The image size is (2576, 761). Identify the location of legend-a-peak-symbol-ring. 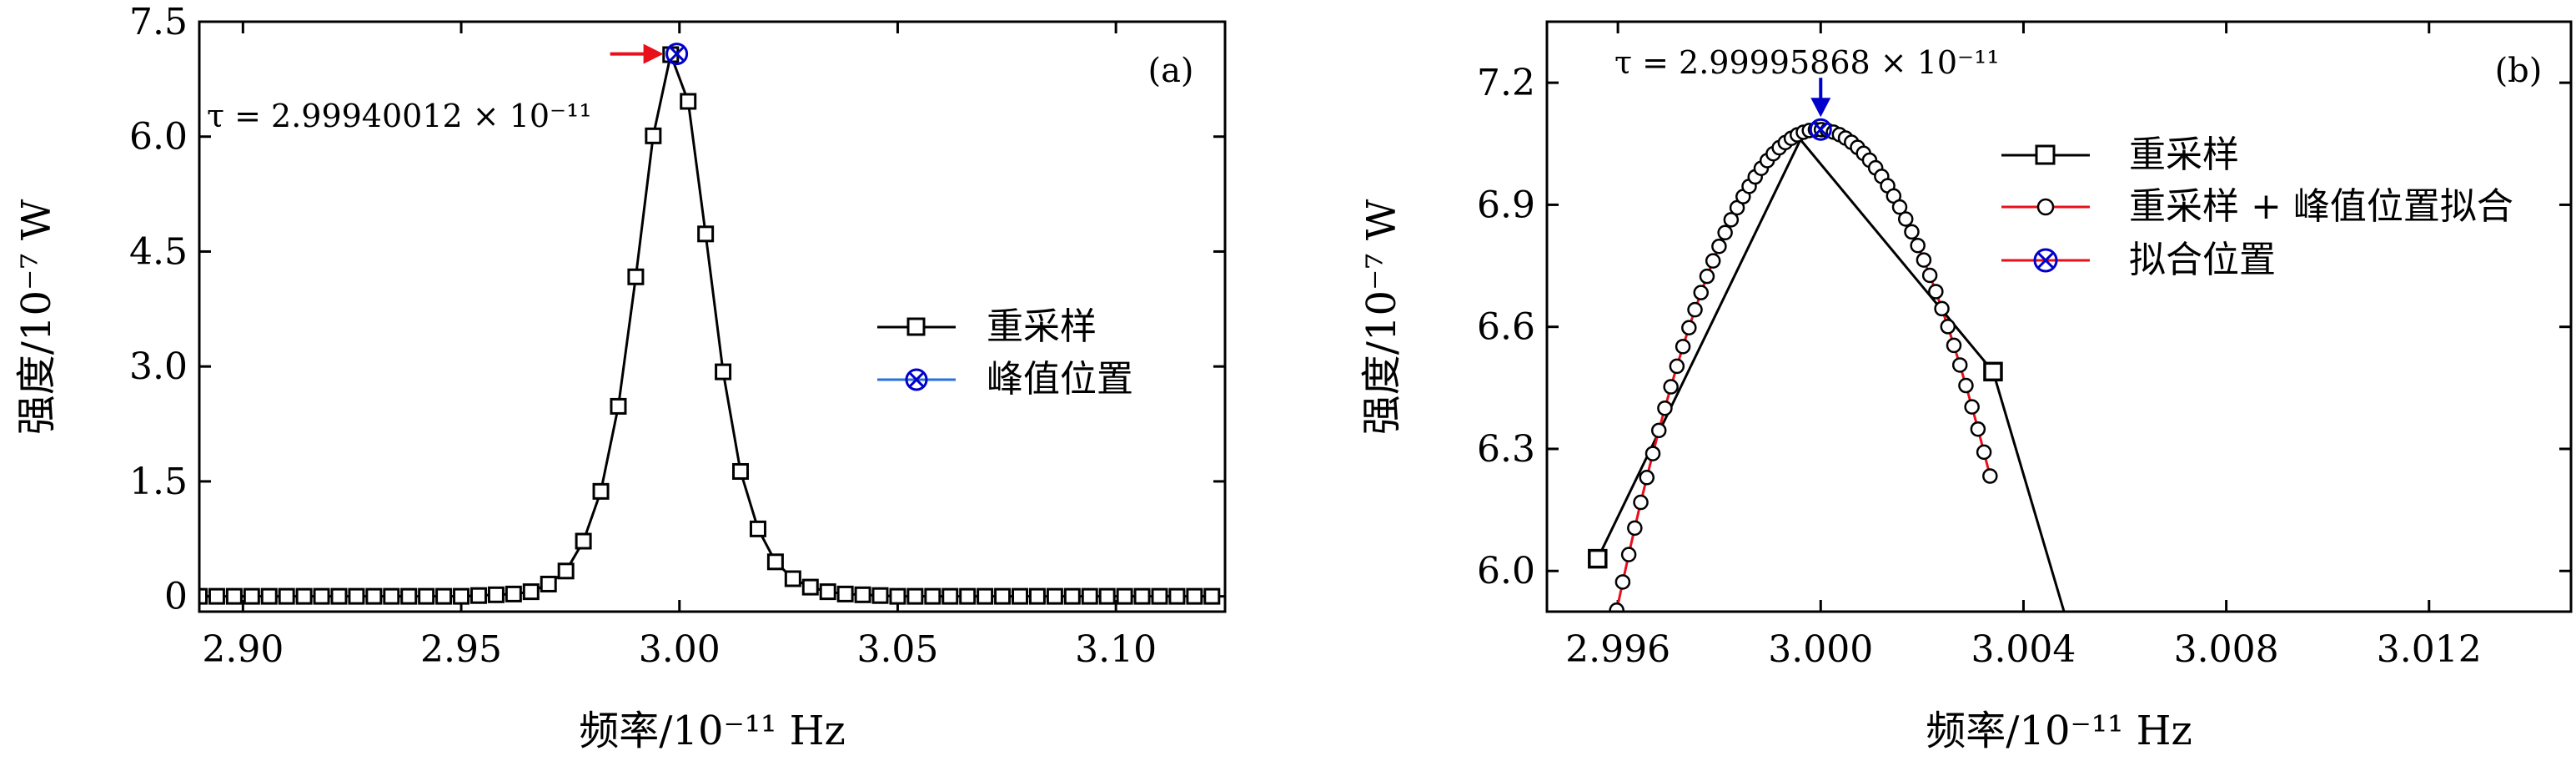
(916, 379).